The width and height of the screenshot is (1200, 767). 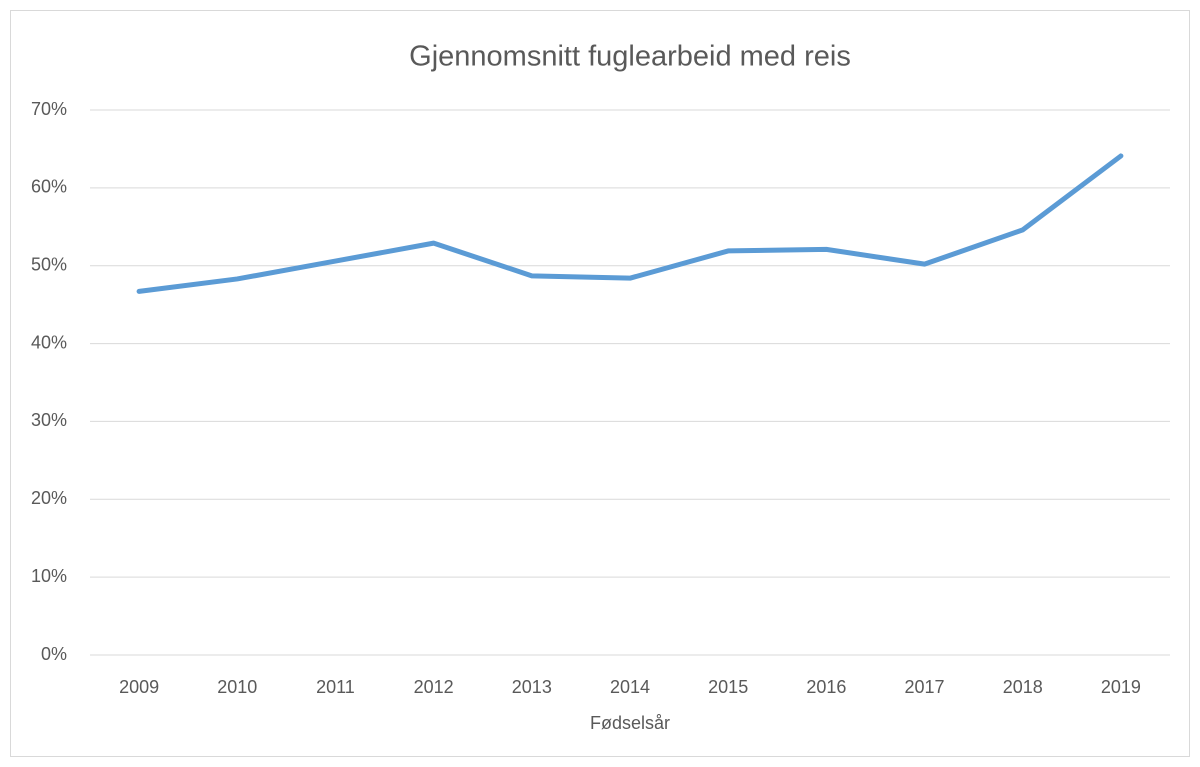 I want to click on x-tick-label: 2012, so click(x=434, y=687).